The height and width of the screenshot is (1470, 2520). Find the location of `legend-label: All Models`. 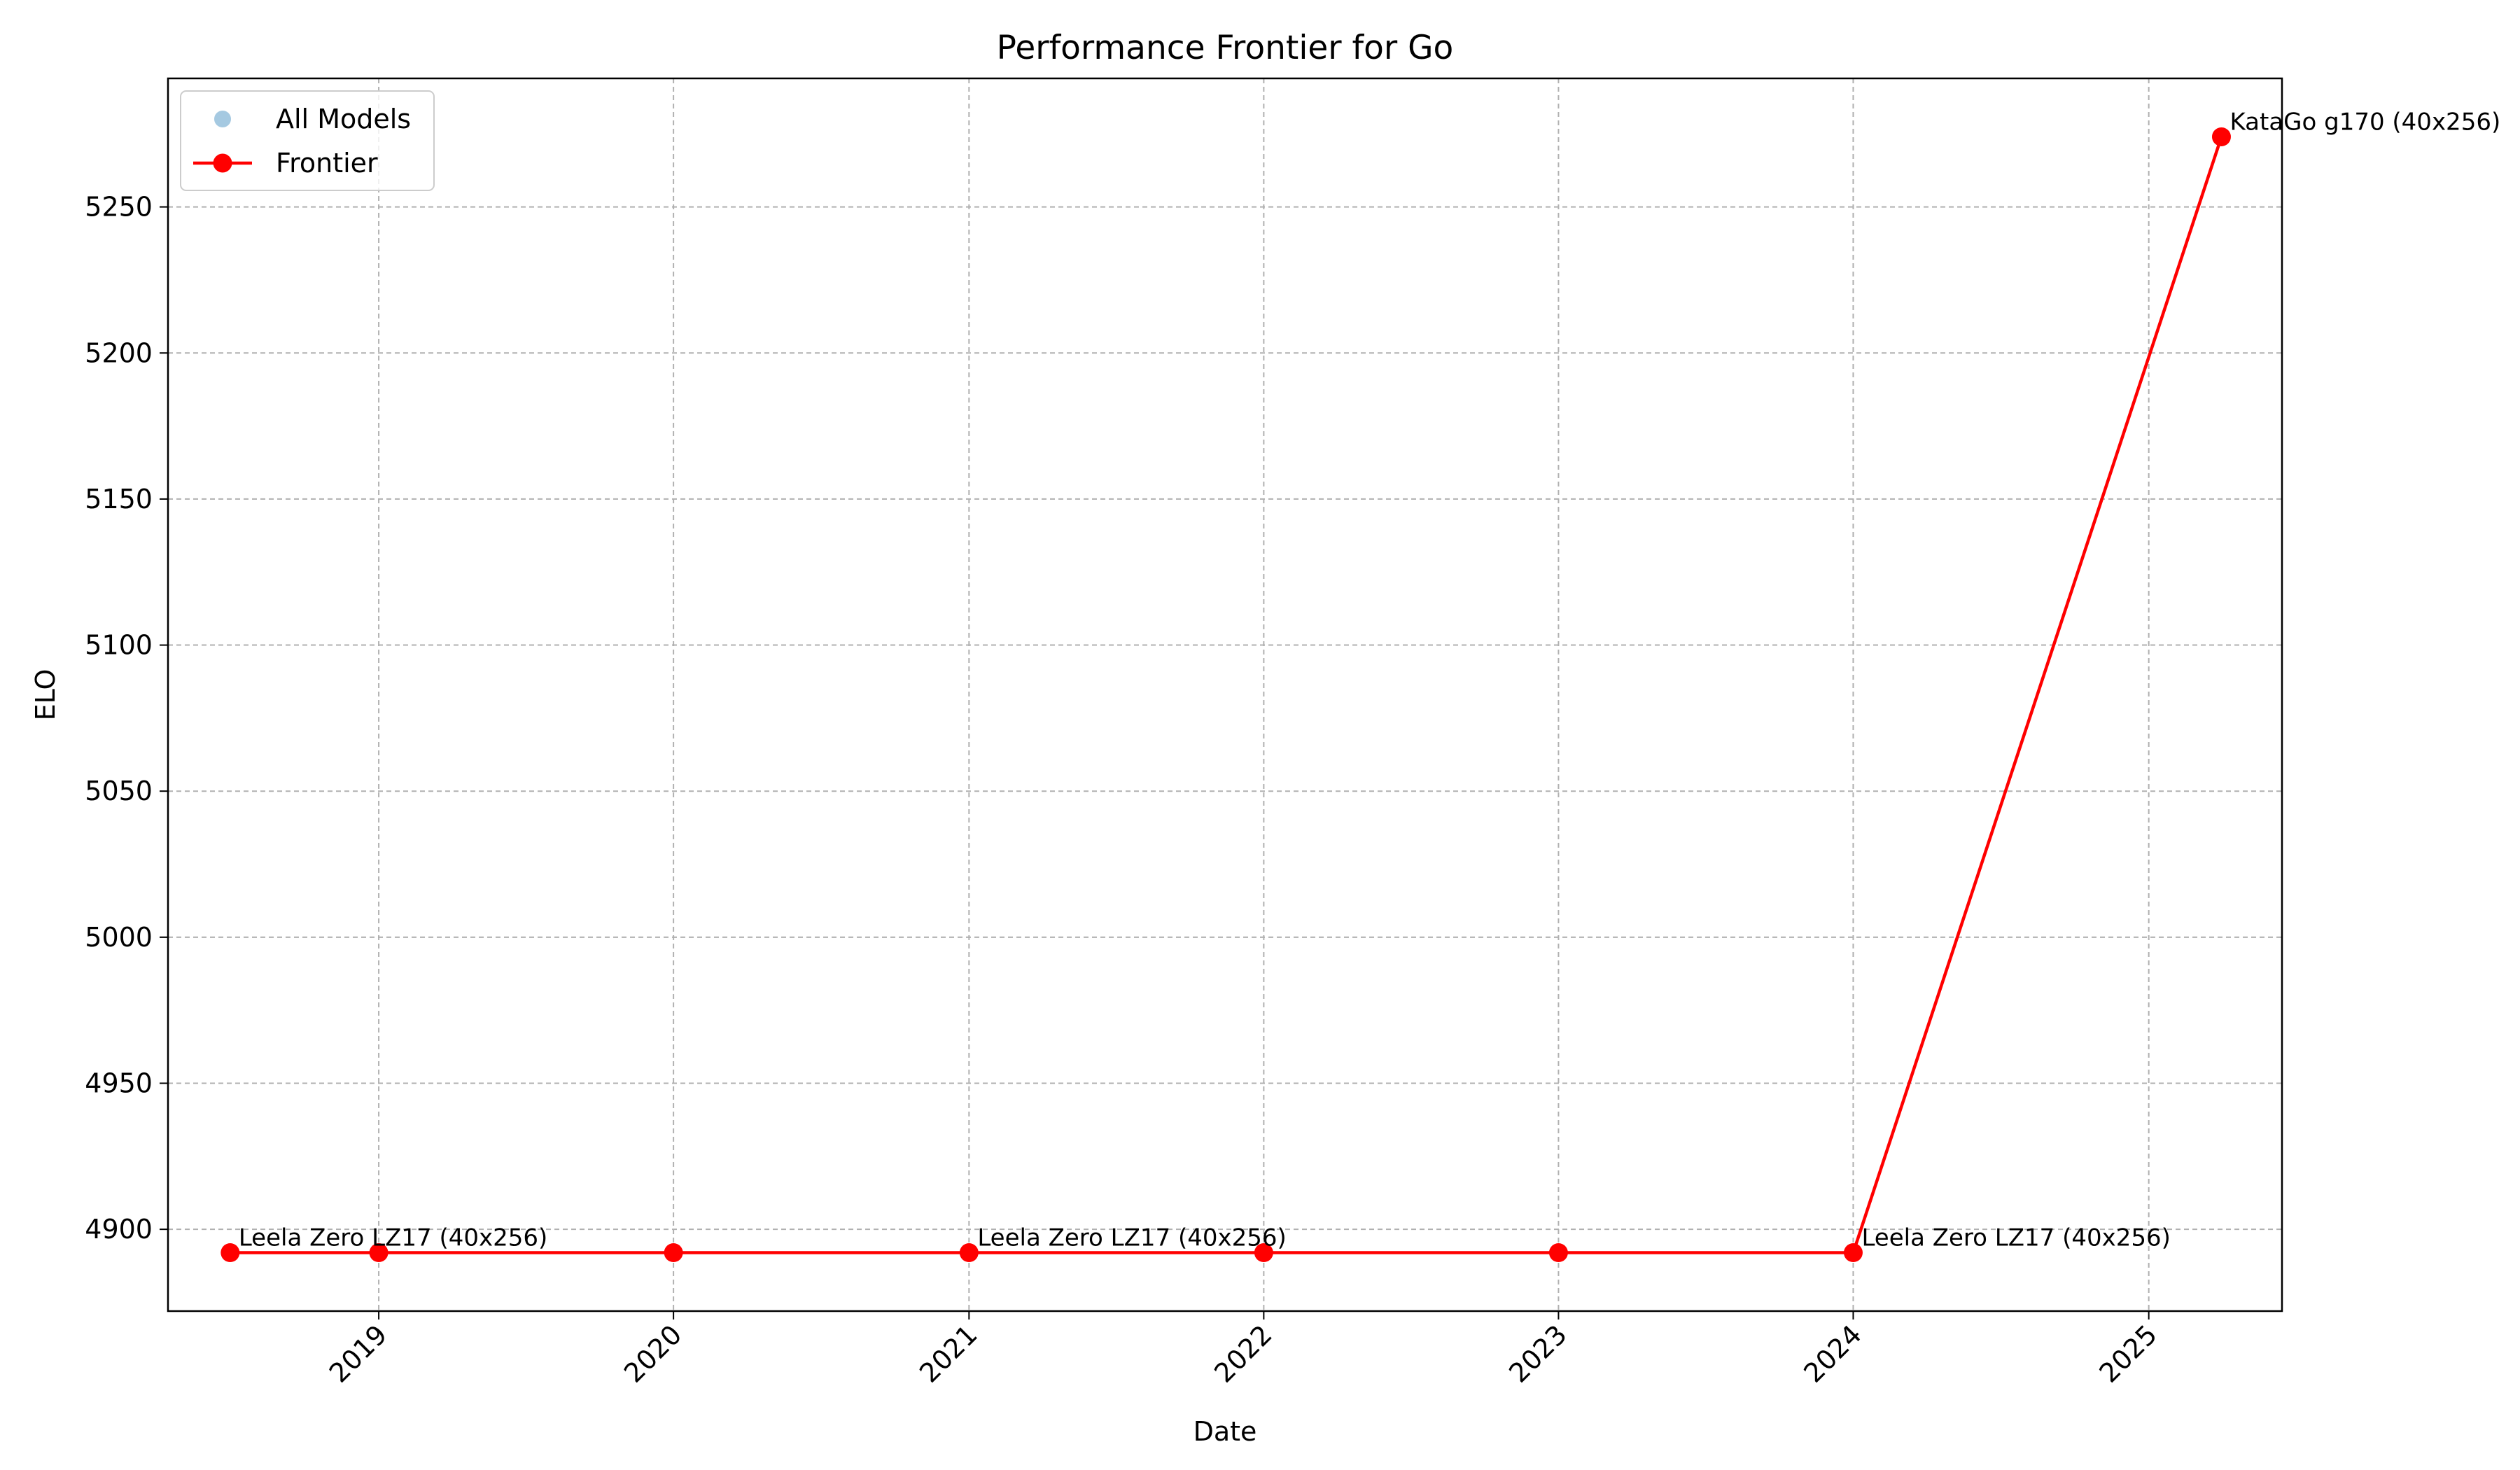

legend-label: All Models is located at coordinates (343, 119).